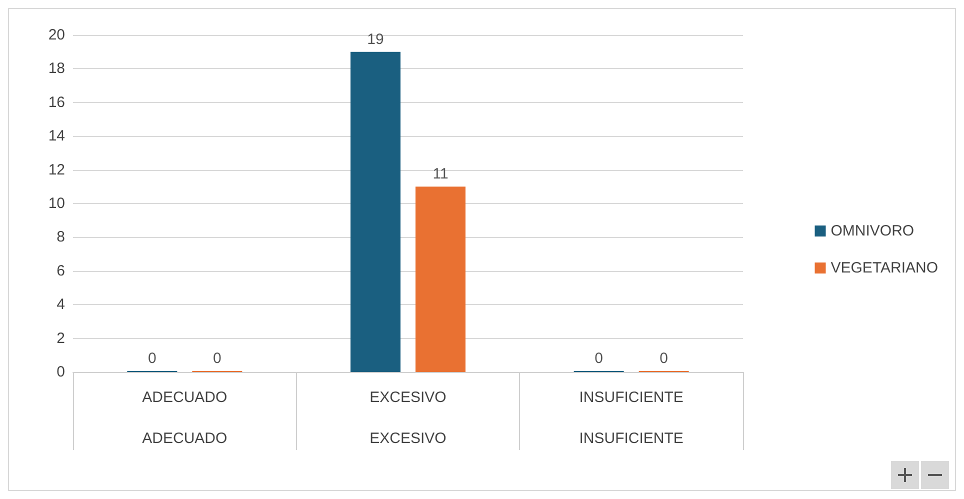 The height and width of the screenshot is (499, 964). What do you see at coordinates (884, 268) in the screenshot?
I see `legend-label: VEGETARIANO` at bounding box center [884, 268].